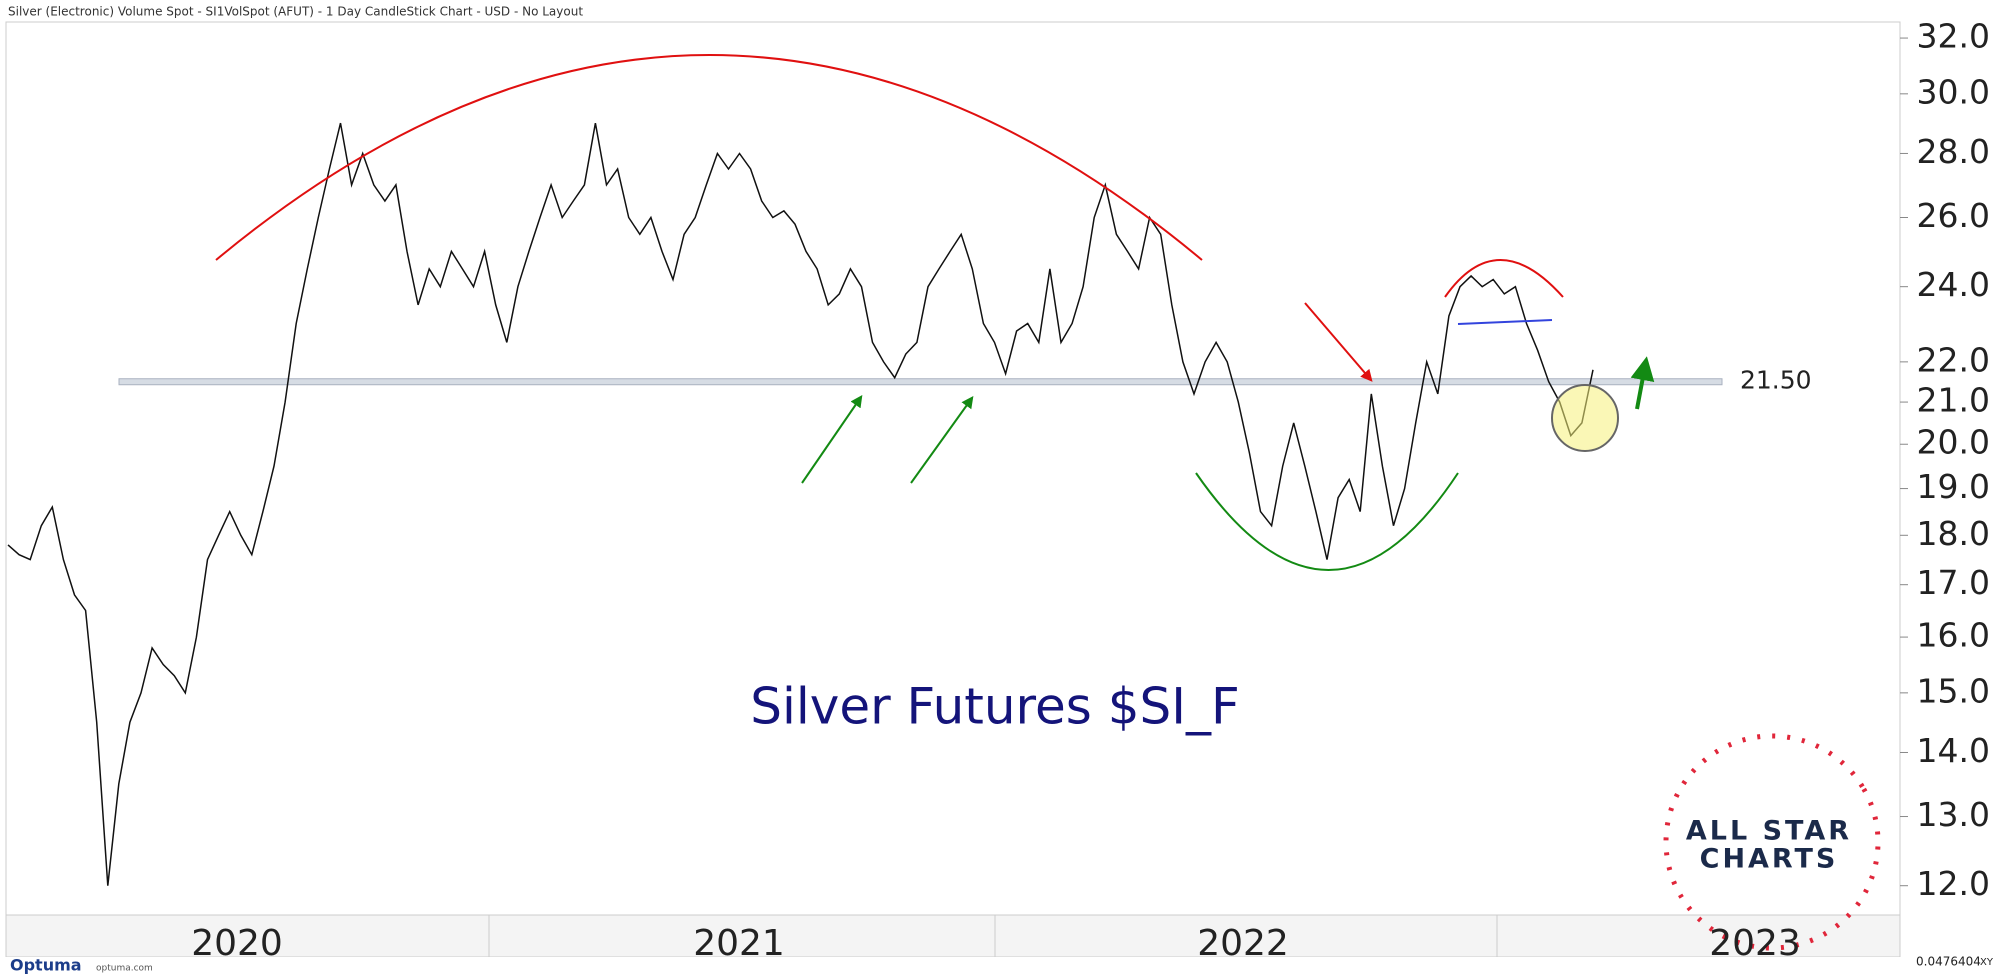 The image size is (2006, 979). What do you see at coordinates (709, 157) in the screenshot?
I see `arc-top` at bounding box center [709, 157].